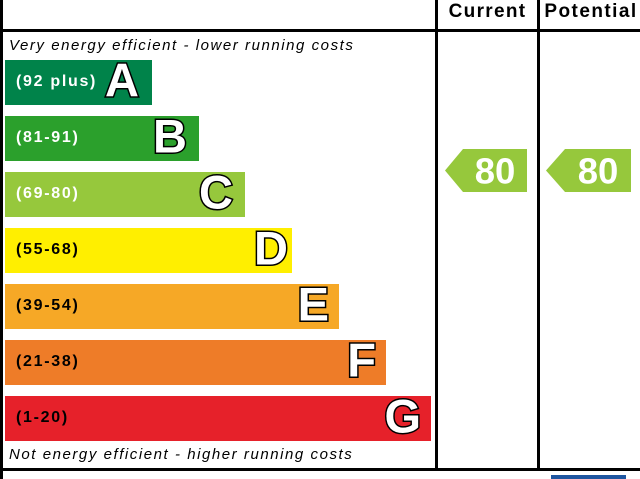 The width and height of the screenshot is (640, 479). What do you see at coordinates (122, 82) in the screenshot?
I see `svg-text: A` at bounding box center [122, 82].